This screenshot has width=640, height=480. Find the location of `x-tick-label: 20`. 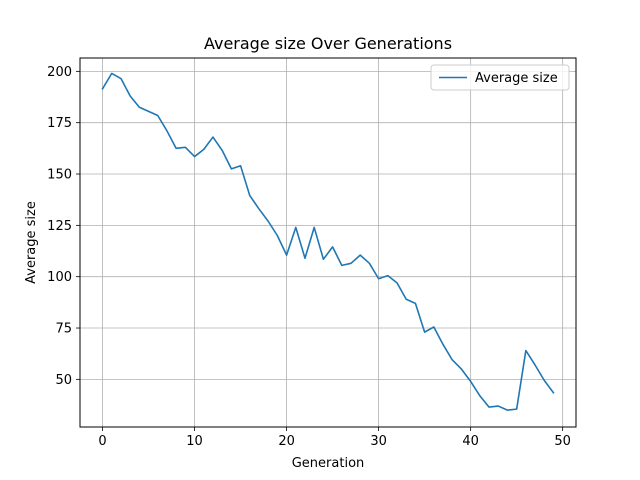

x-tick-label: 20 is located at coordinates (286, 441).